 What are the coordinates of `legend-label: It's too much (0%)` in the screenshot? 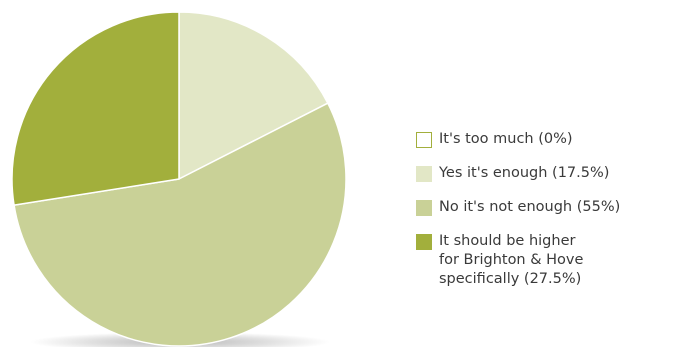 It's located at (506, 139).